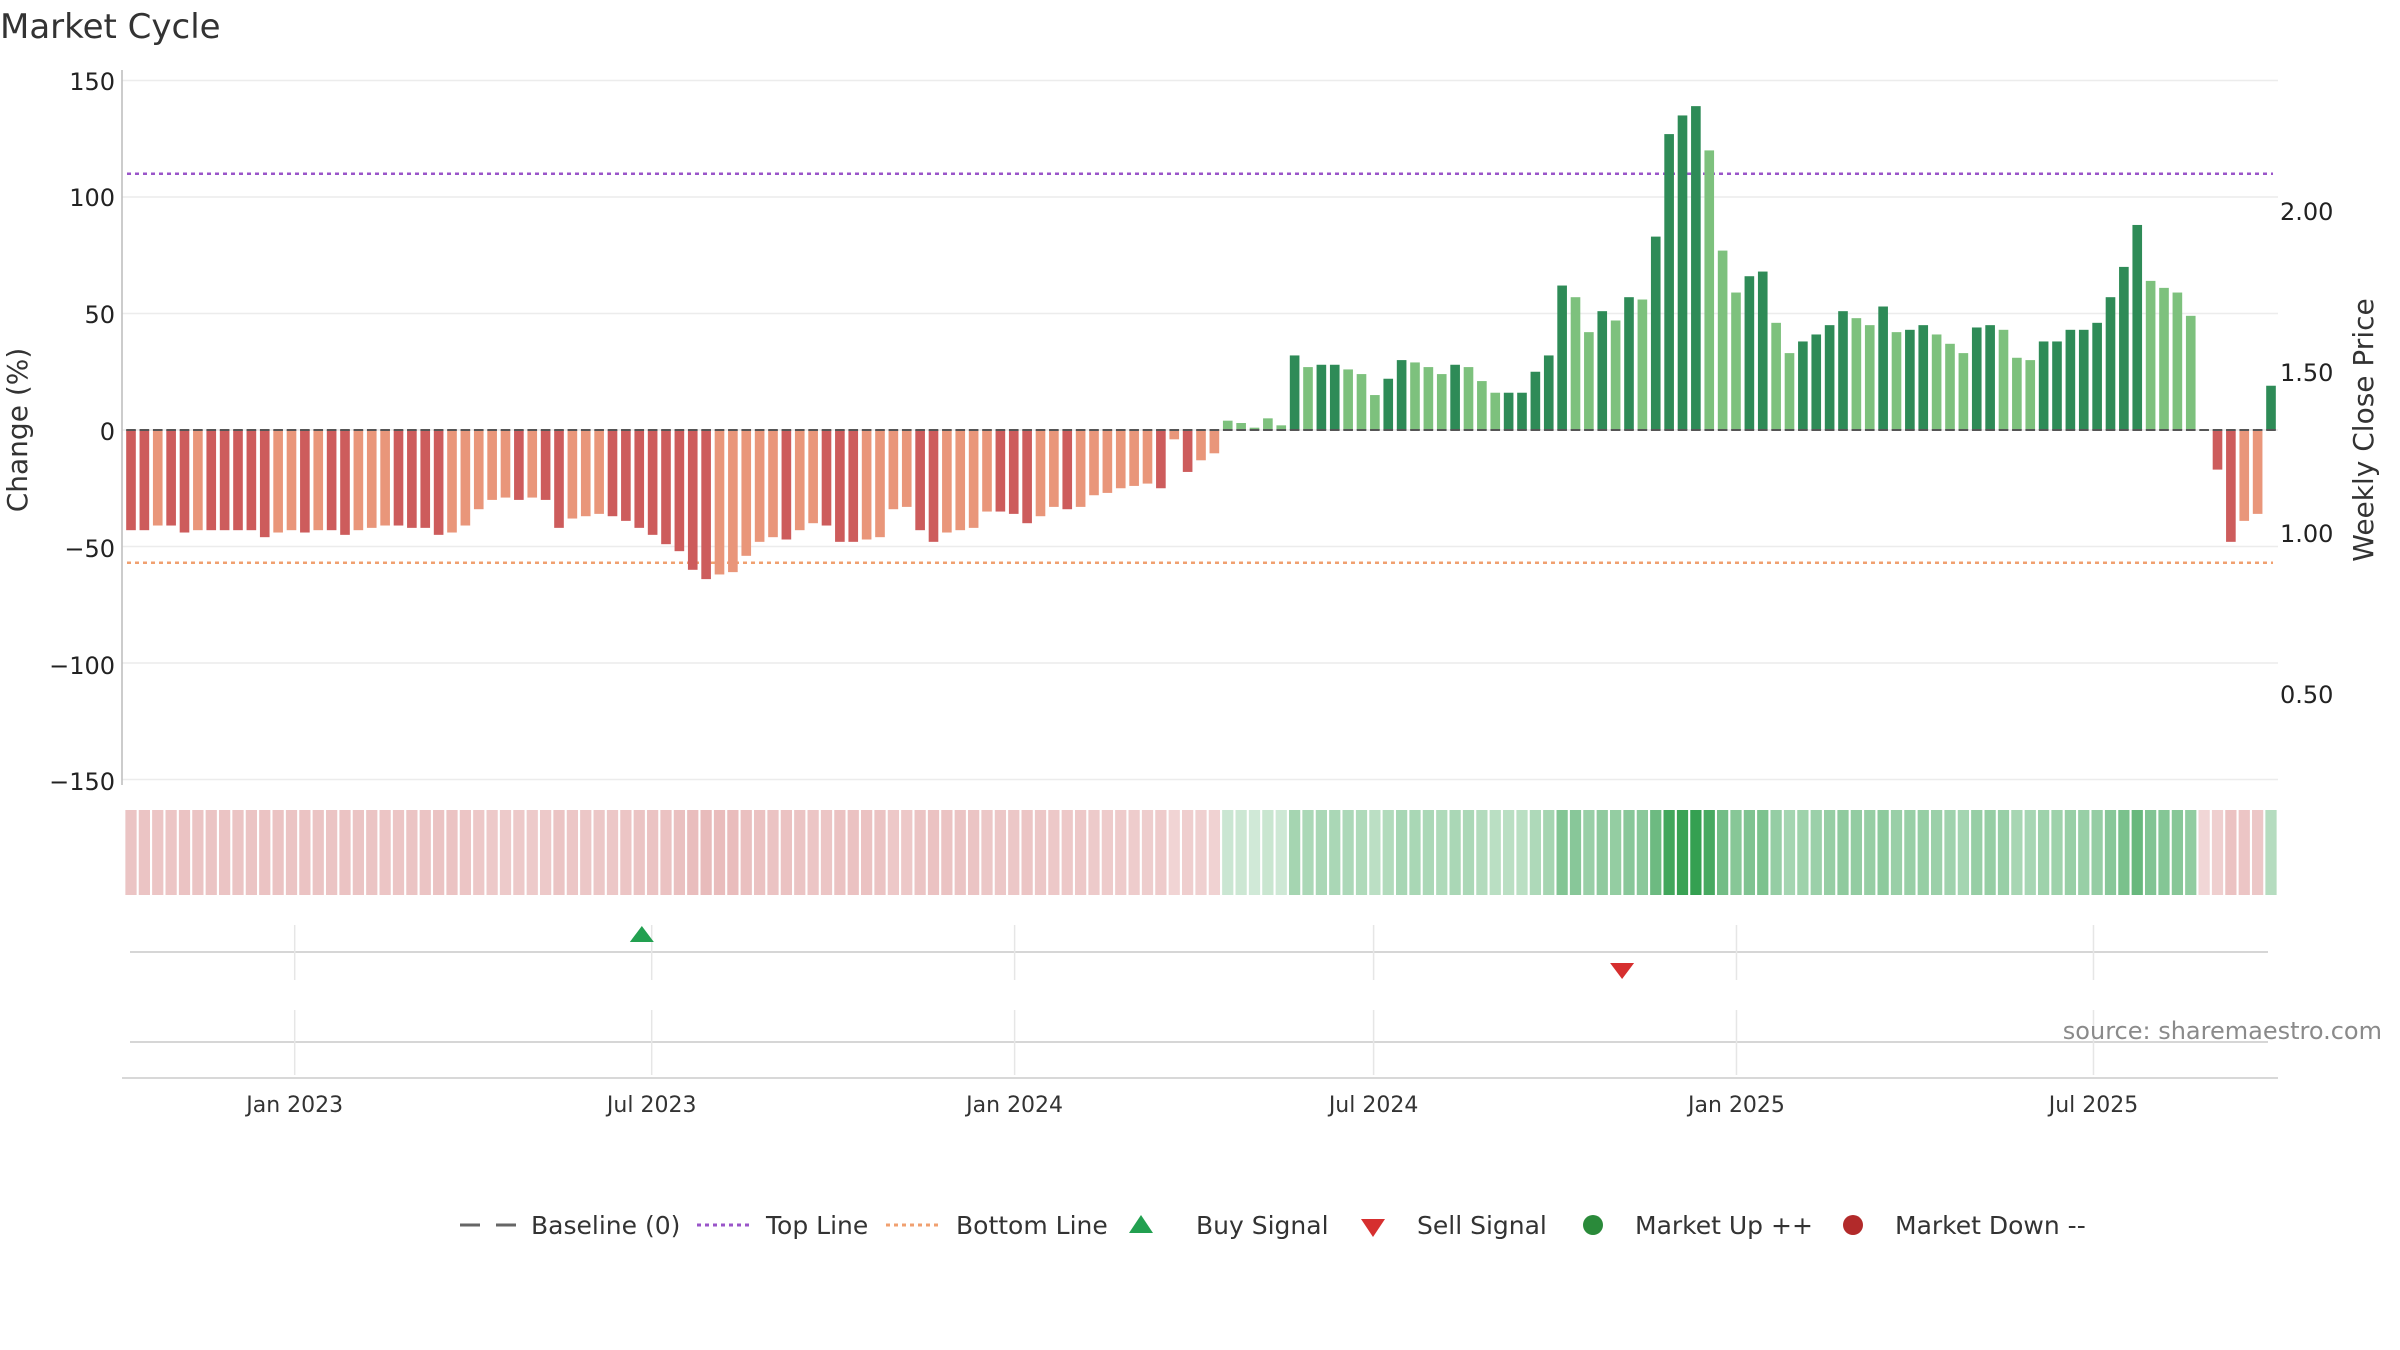 Image resolution: width=2400 pixels, height=1350 pixels. I want to click on triangle-down-icon, so click(1373, 1228).